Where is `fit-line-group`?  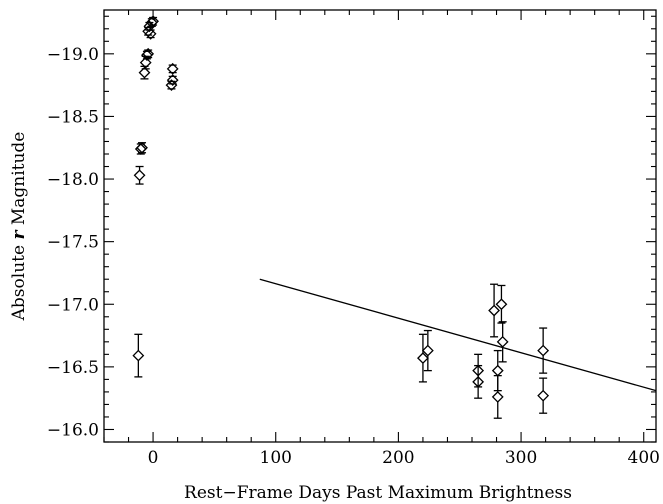
fit-line-group is located at coordinates (458, 335).